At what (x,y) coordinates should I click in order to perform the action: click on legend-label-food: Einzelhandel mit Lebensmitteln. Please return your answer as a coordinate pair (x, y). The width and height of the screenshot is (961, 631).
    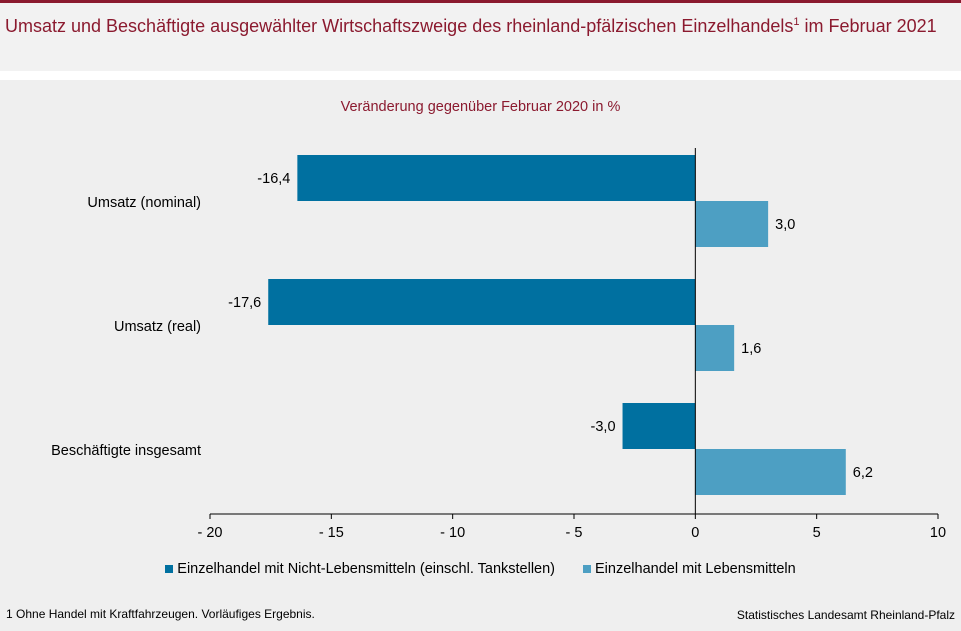
    Looking at the image, I should click on (695, 569).